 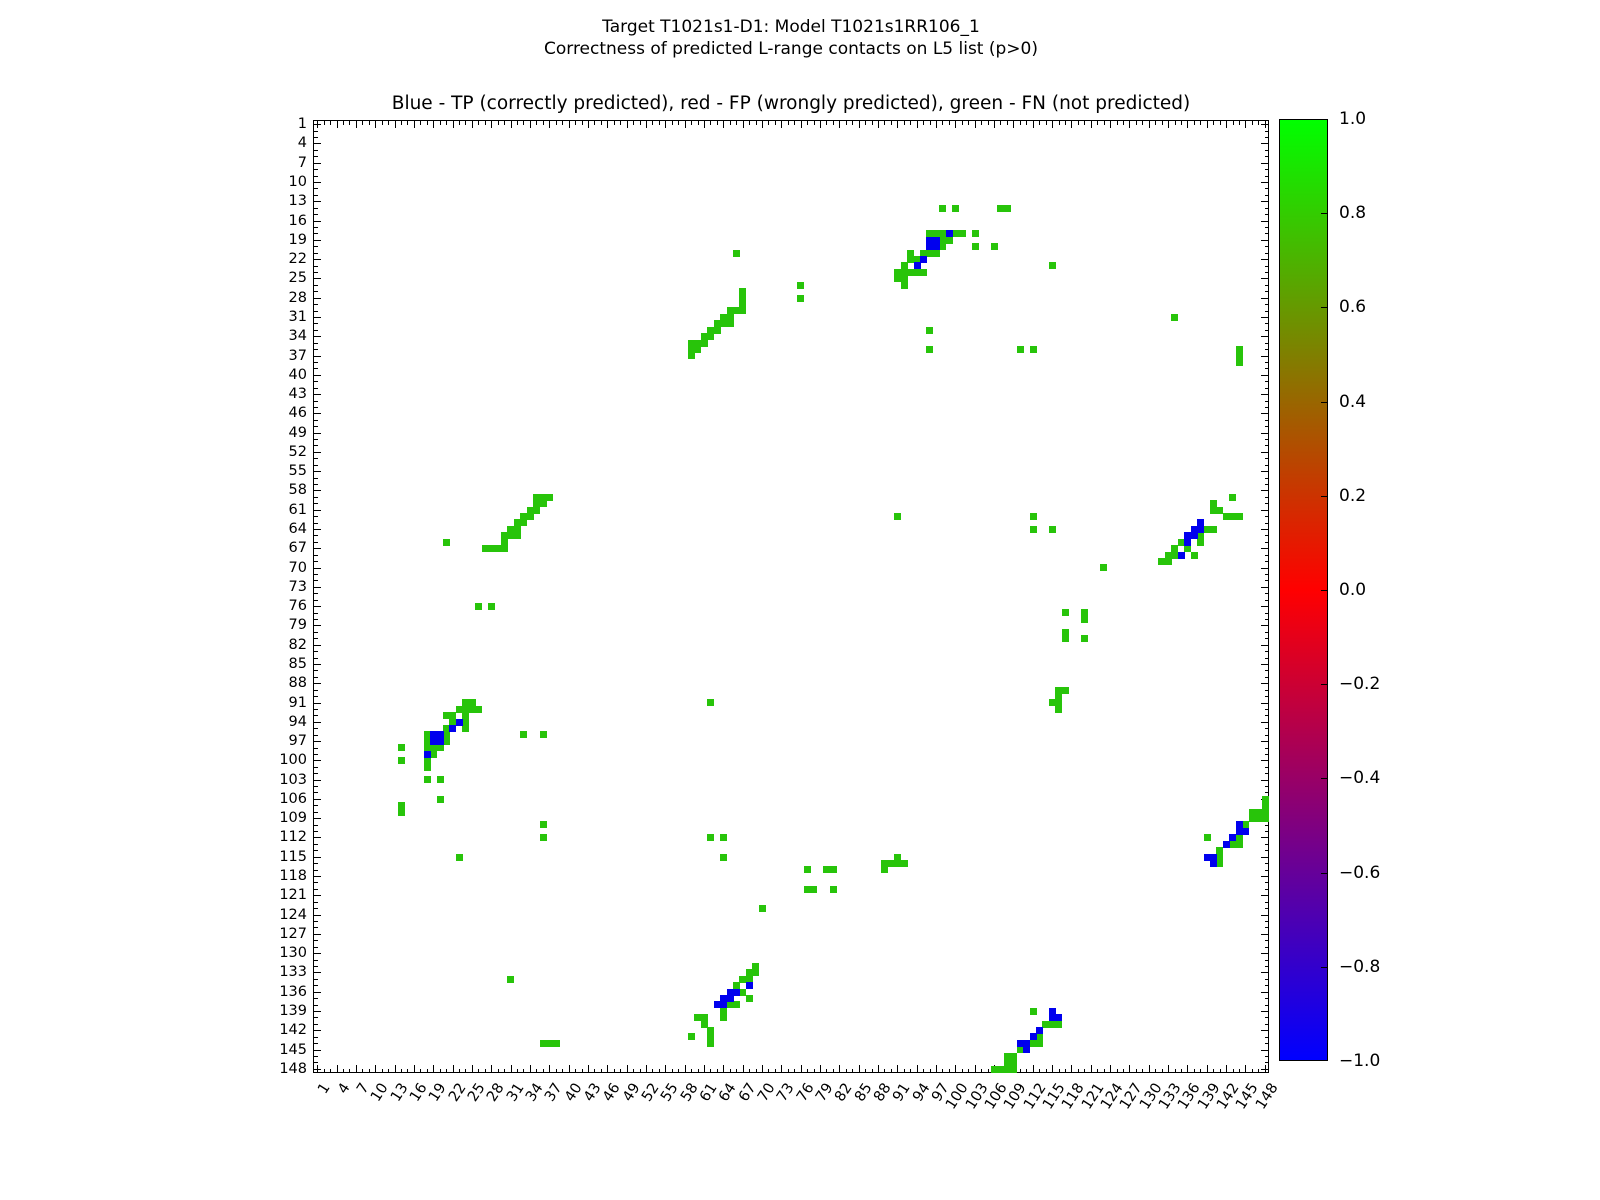 What do you see at coordinates (302, 143) in the screenshot?
I see `y-tick-label: 4` at bounding box center [302, 143].